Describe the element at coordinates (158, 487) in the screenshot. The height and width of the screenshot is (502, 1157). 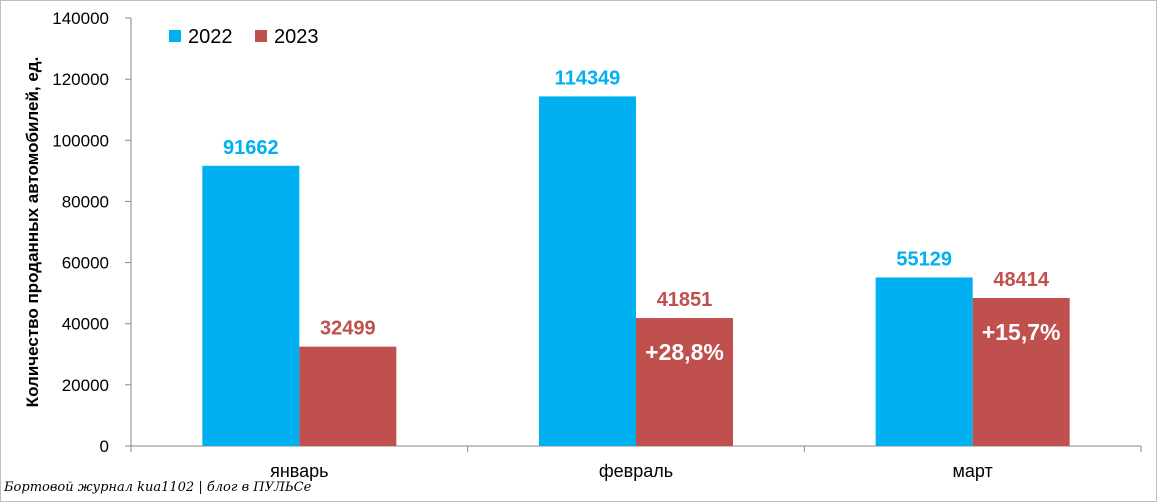
I see `watermark-text: Бортовой журнал kua1102 | блог в ПУЛЬСе` at that location.